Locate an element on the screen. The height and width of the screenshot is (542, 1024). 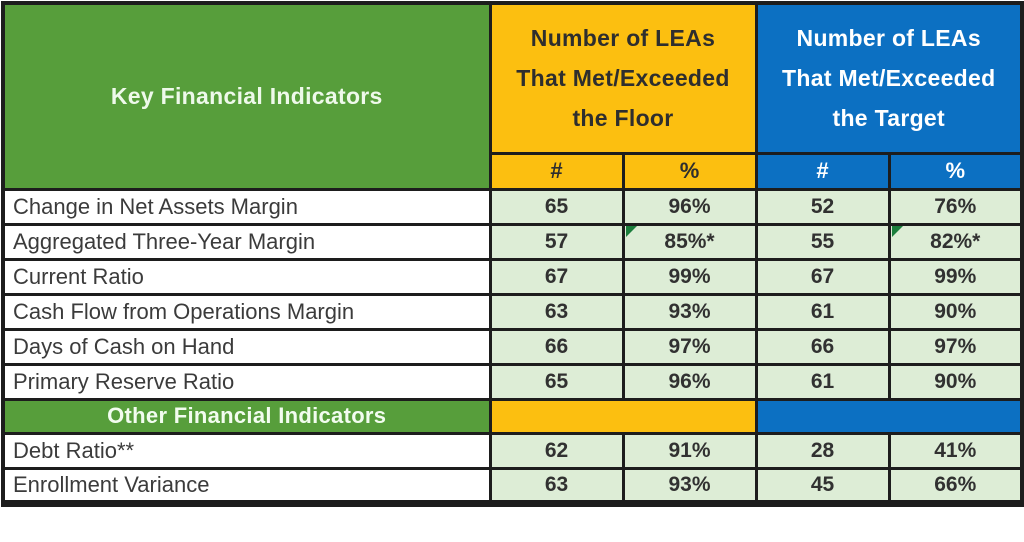
row-label: Aggregated Three-Year Margin is located at coordinates (246, 241).